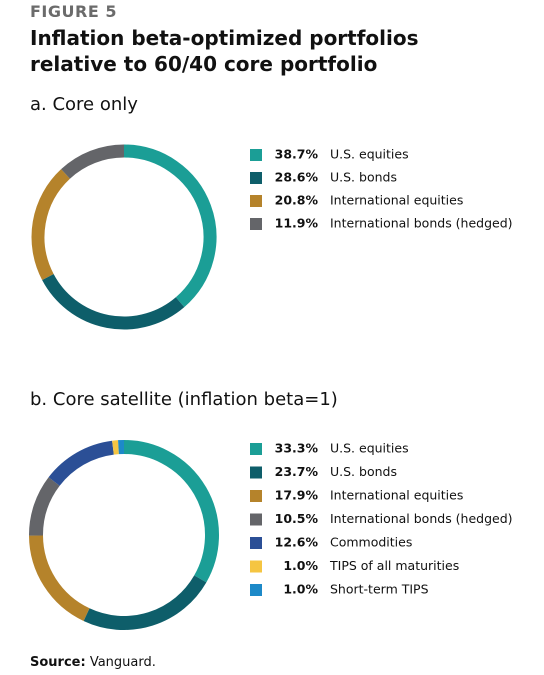 The image size is (544, 675). I want to click on legend-value: 33.3%, so click(297, 448).